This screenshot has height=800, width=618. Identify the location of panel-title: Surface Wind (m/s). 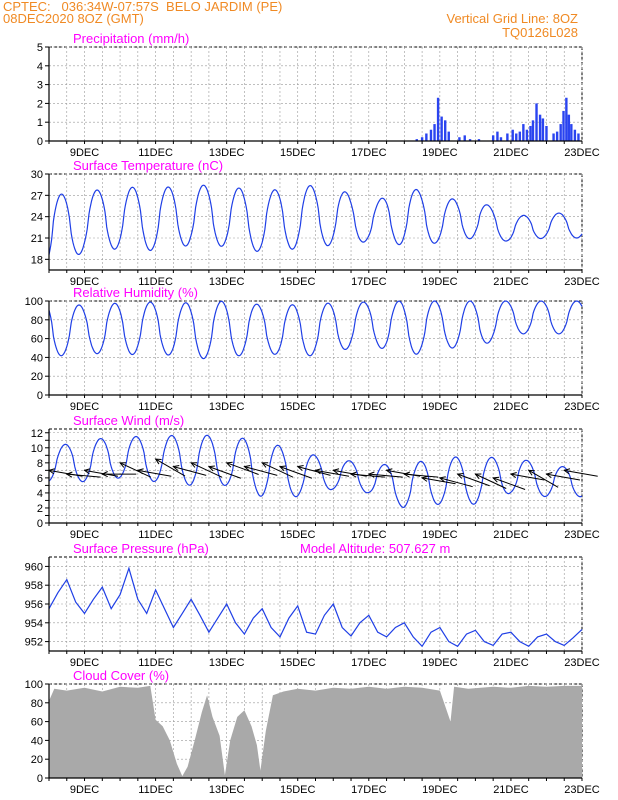
(128, 420).